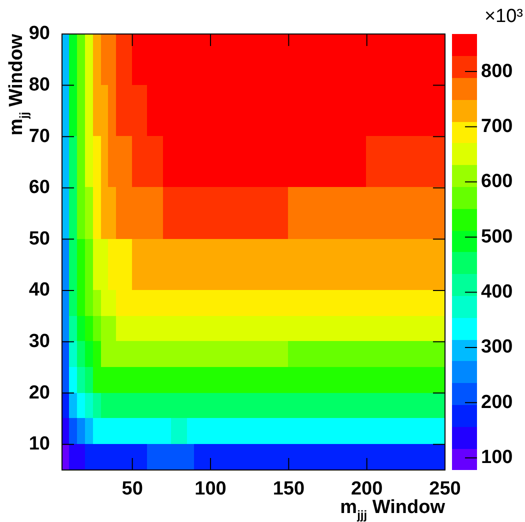  What do you see at coordinates (497, 181) in the screenshot?
I see `color-bar-label: 600` at bounding box center [497, 181].